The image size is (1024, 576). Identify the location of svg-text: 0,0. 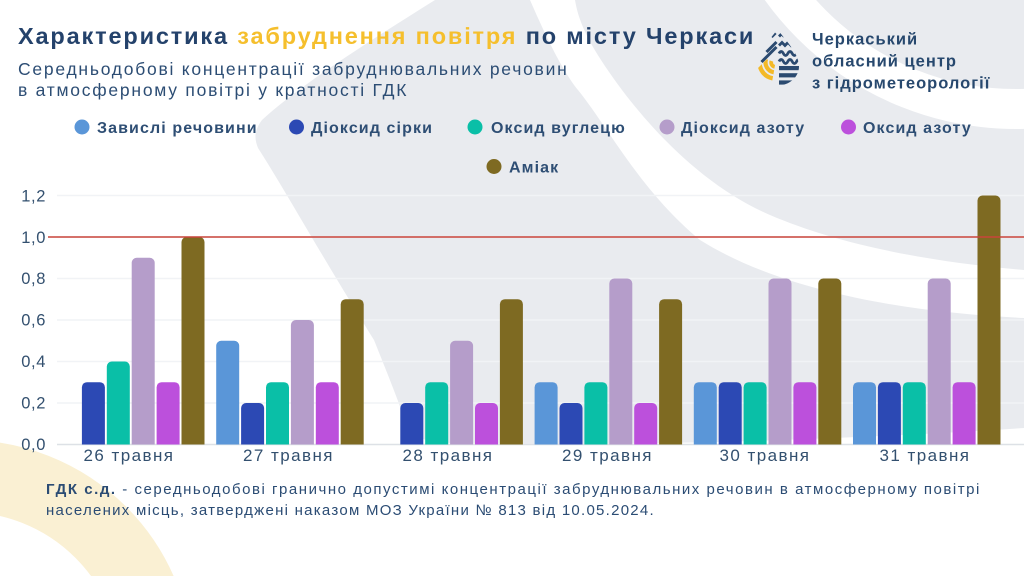
(33, 445).